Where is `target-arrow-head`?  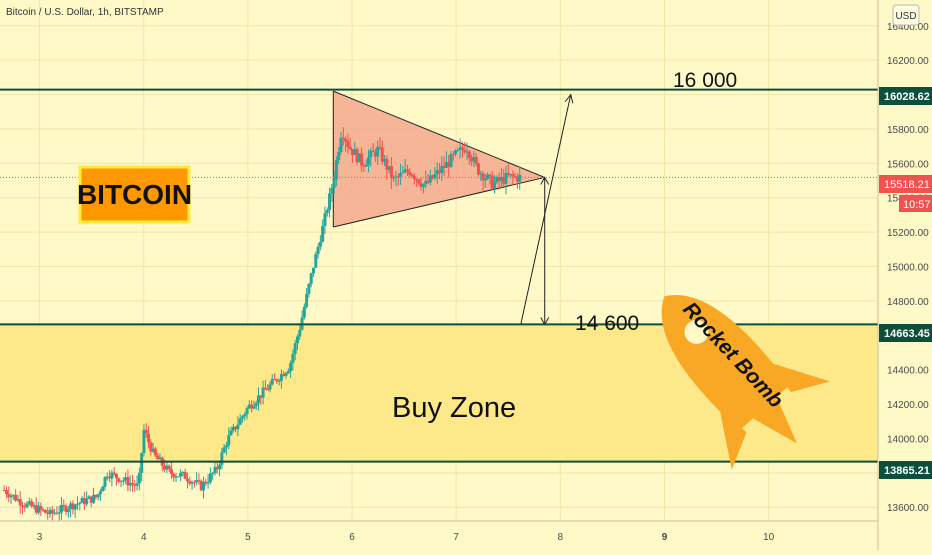 target-arrow-head is located at coordinates (569, 98).